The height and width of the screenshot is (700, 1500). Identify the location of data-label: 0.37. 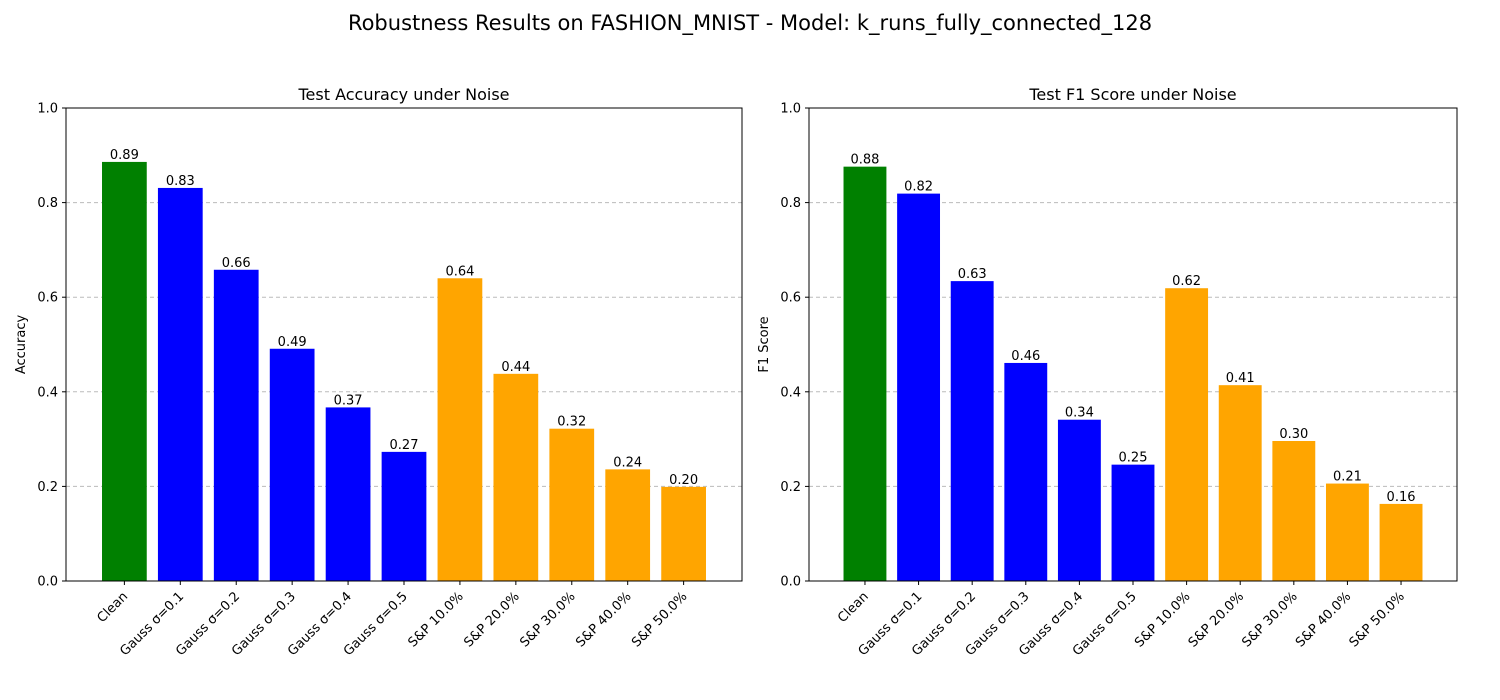
(348, 400).